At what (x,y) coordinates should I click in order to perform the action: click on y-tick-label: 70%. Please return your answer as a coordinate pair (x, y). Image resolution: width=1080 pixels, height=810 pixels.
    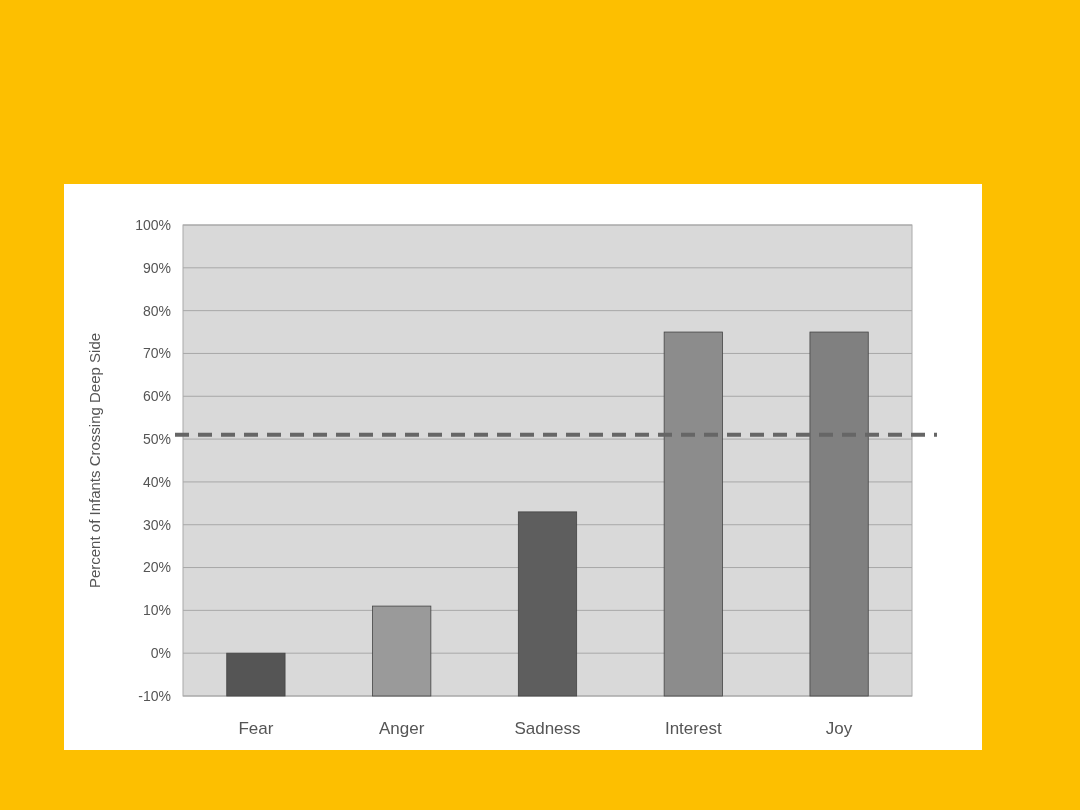
    Looking at the image, I should click on (156, 353).